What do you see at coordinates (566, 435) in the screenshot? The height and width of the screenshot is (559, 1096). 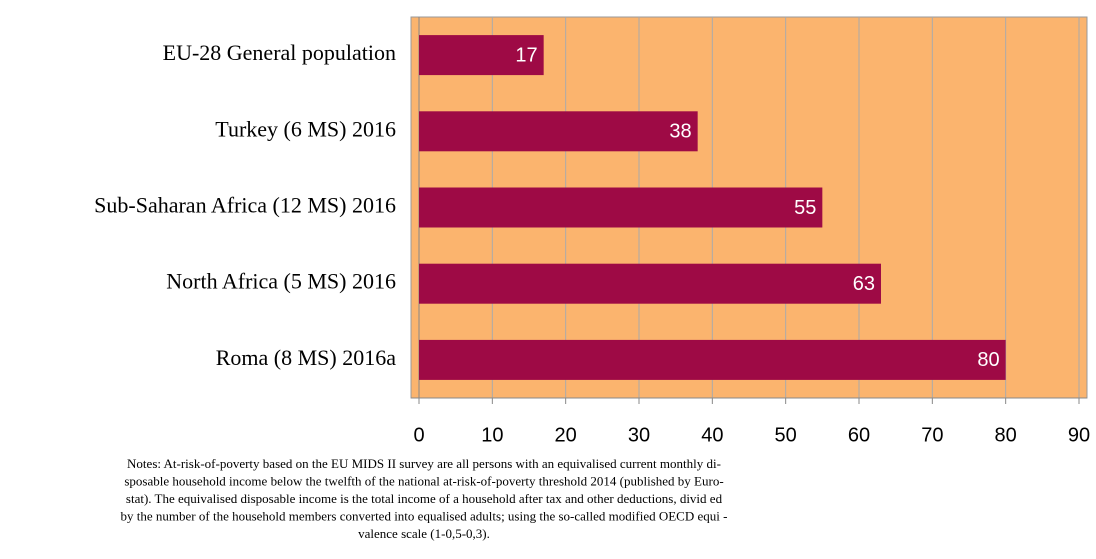 I see `x-tick-label: 20` at bounding box center [566, 435].